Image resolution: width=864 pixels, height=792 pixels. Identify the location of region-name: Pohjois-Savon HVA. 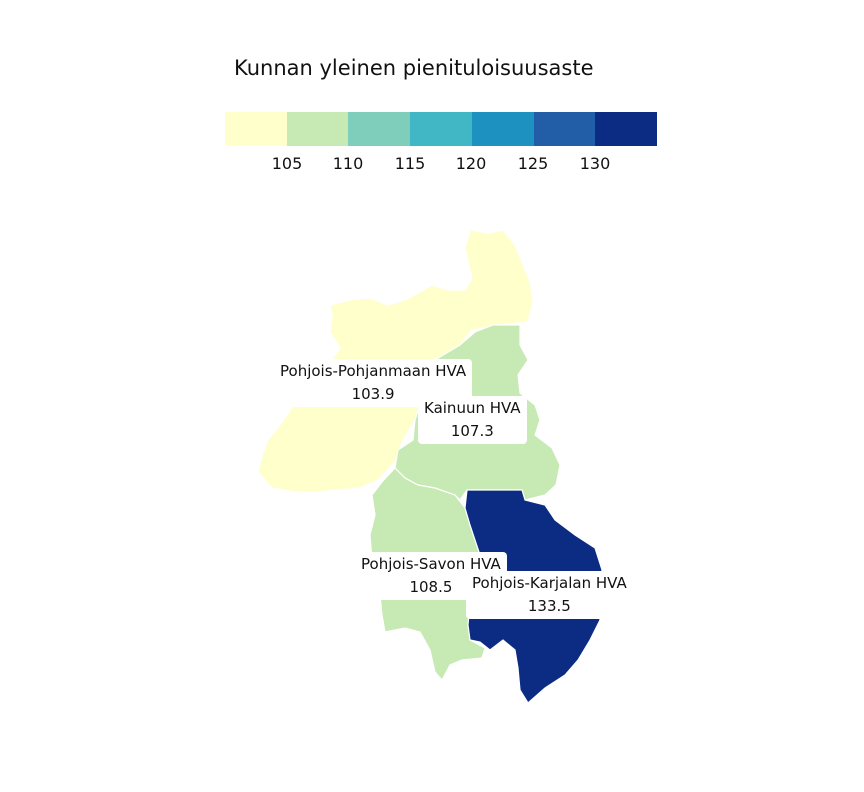
(431, 564).